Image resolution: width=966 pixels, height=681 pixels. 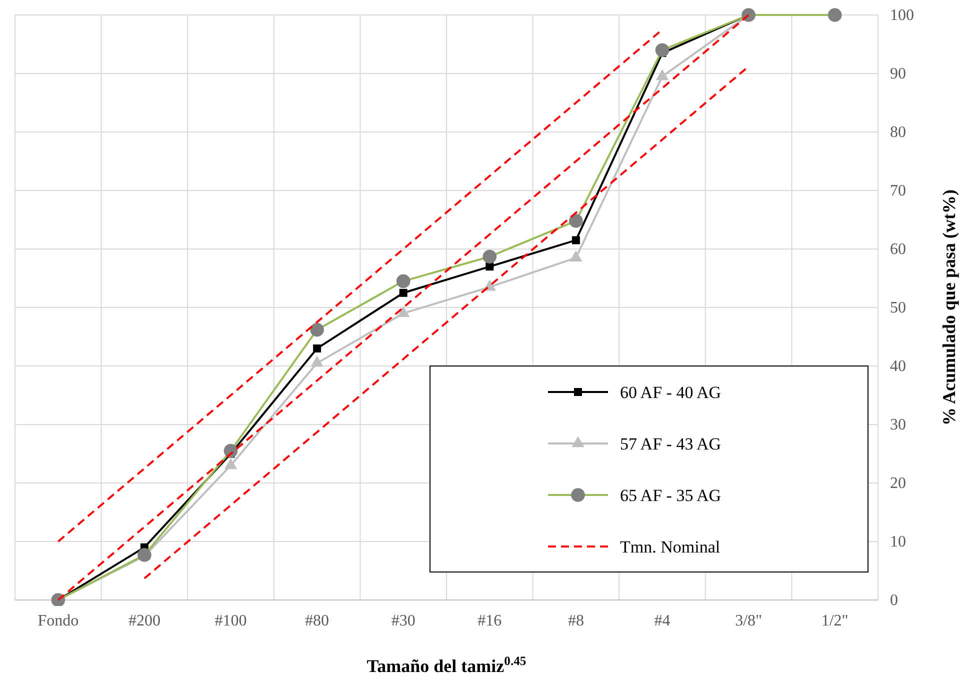 What do you see at coordinates (898, 483) in the screenshot?
I see `y-tick-label: 20` at bounding box center [898, 483].